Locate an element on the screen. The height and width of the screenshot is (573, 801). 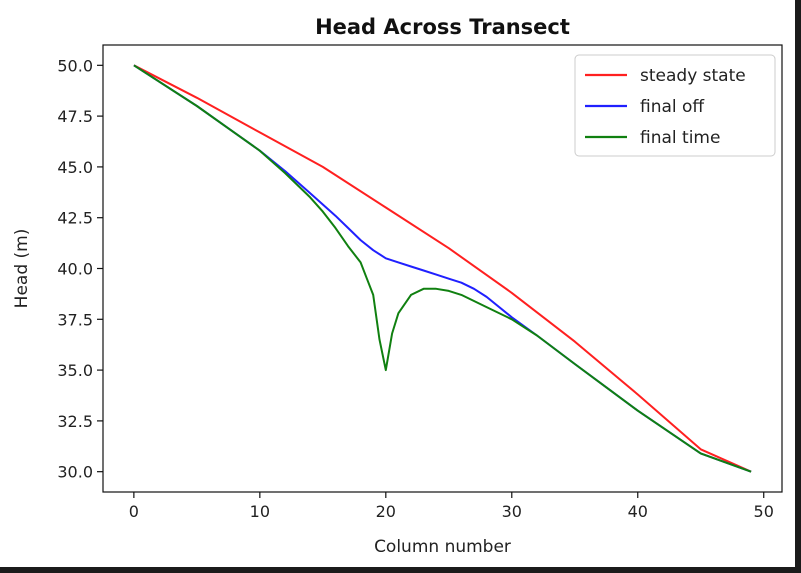
x-tick-label: 50 is located at coordinates (764, 511).